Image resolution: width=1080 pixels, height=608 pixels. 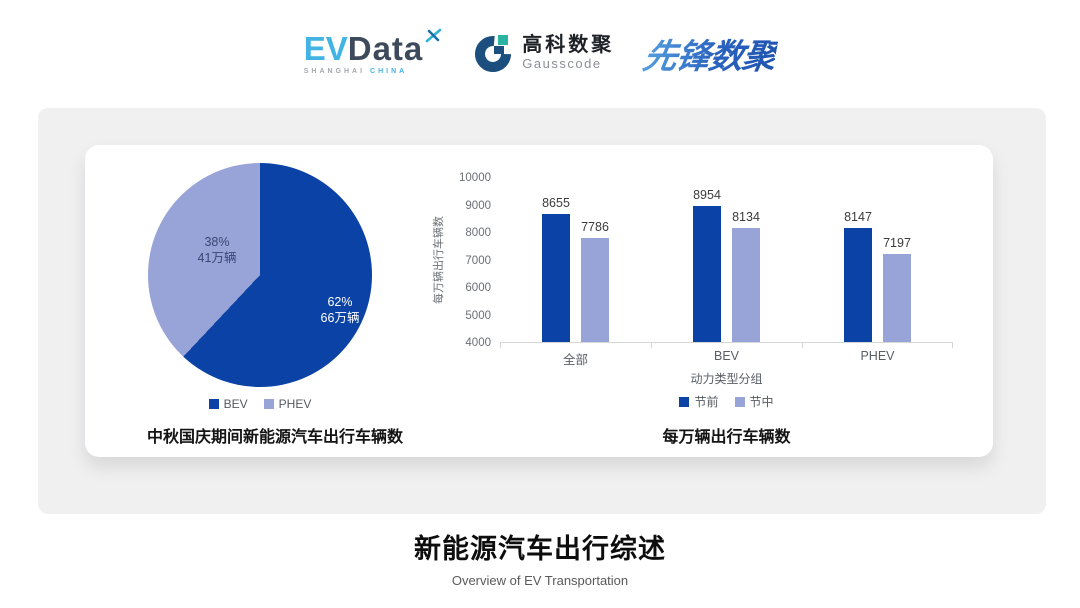 What do you see at coordinates (493, 53) in the screenshot?
I see `gausscode-g-icon` at bounding box center [493, 53].